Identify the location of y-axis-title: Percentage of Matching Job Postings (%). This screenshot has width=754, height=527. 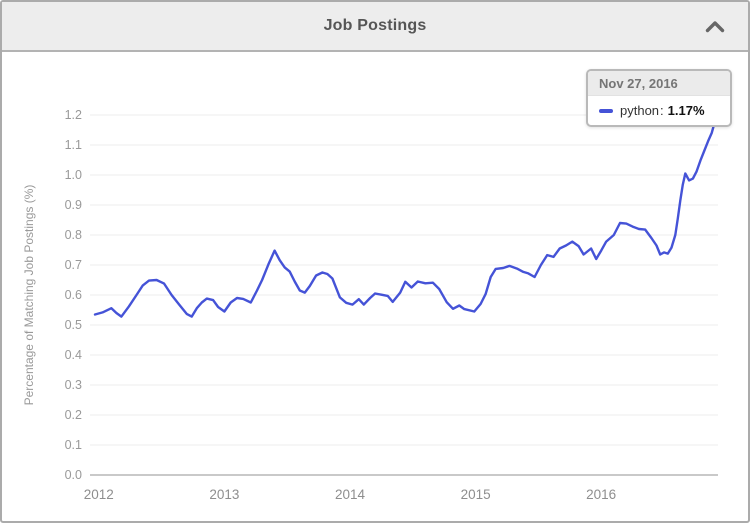
(29, 295).